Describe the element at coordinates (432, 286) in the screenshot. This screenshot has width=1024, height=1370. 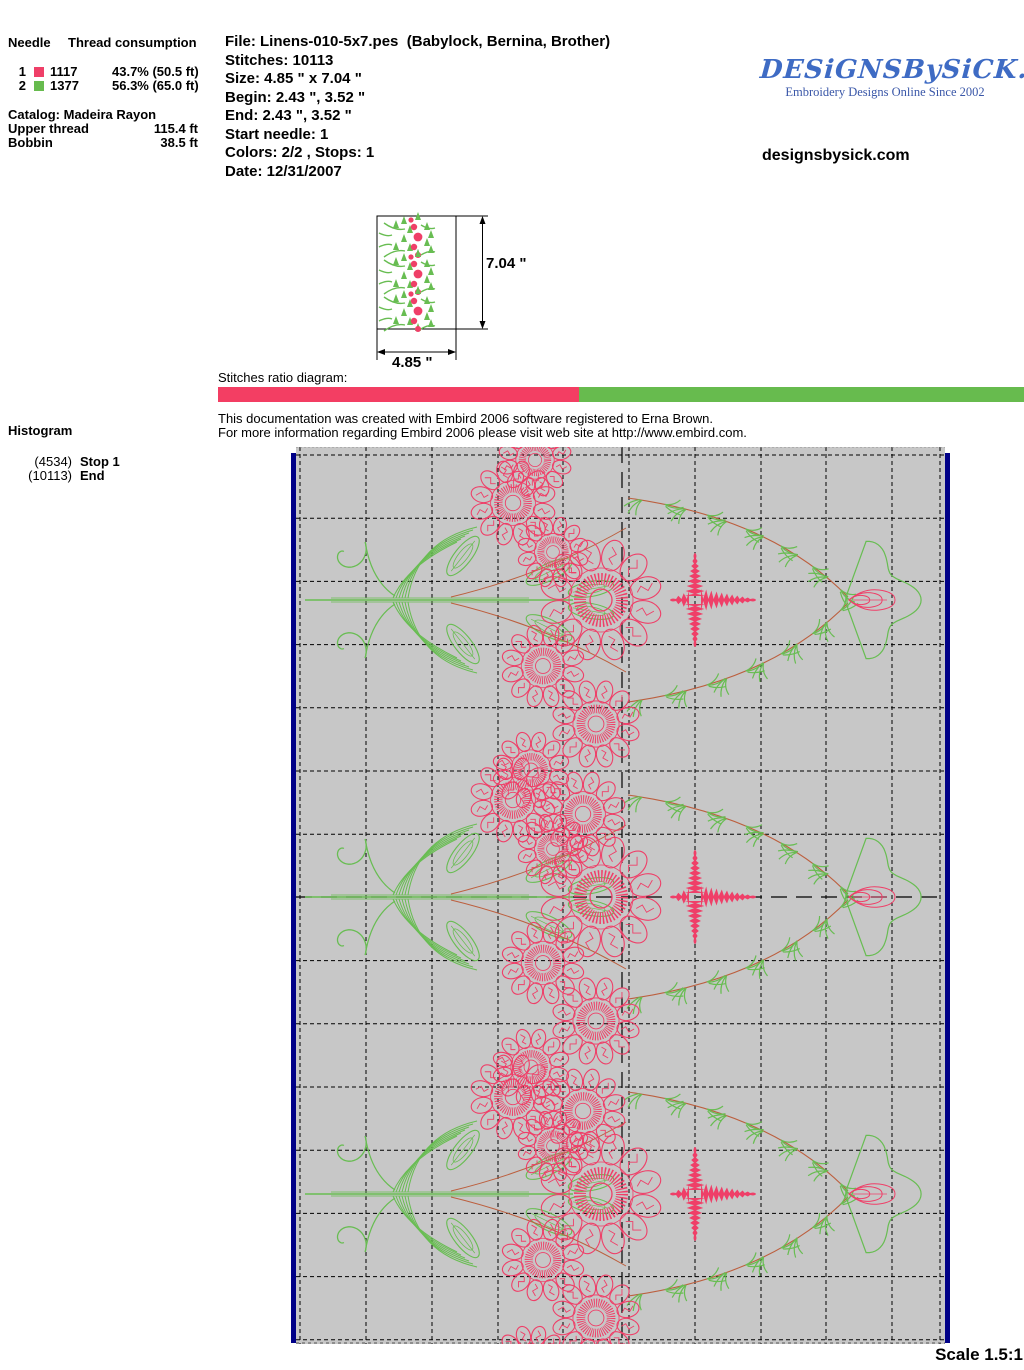
I see `design-thumbnail` at that location.